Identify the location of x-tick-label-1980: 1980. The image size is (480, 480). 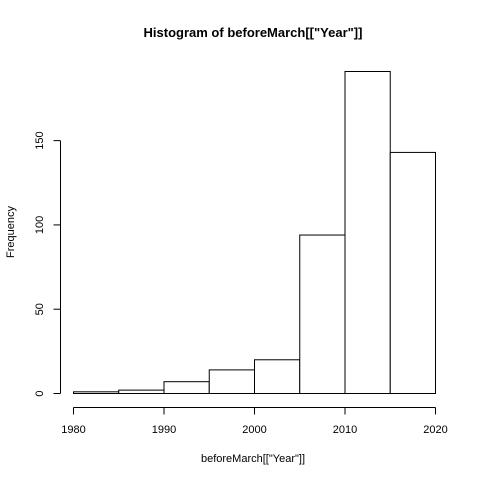
(73, 430).